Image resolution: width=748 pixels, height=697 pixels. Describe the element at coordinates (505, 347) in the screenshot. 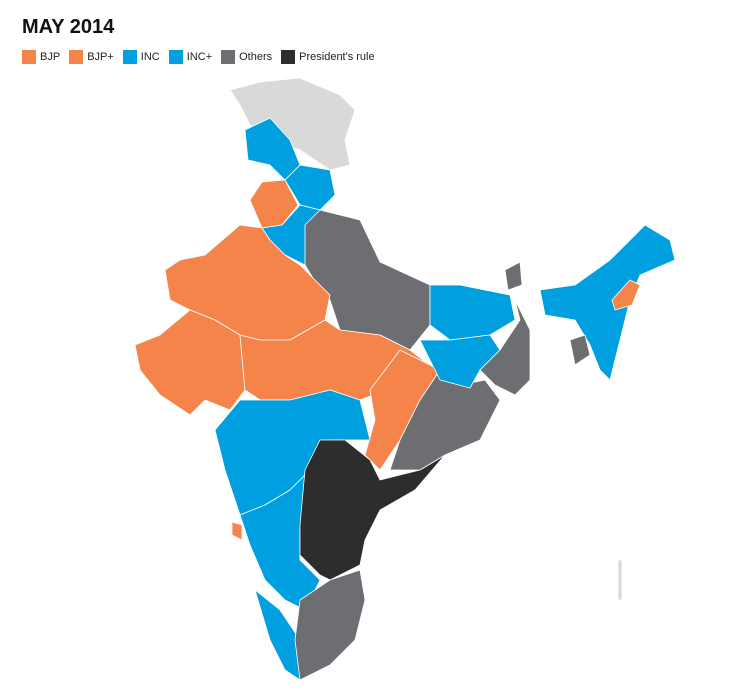

I see `west-bengal` at that location.